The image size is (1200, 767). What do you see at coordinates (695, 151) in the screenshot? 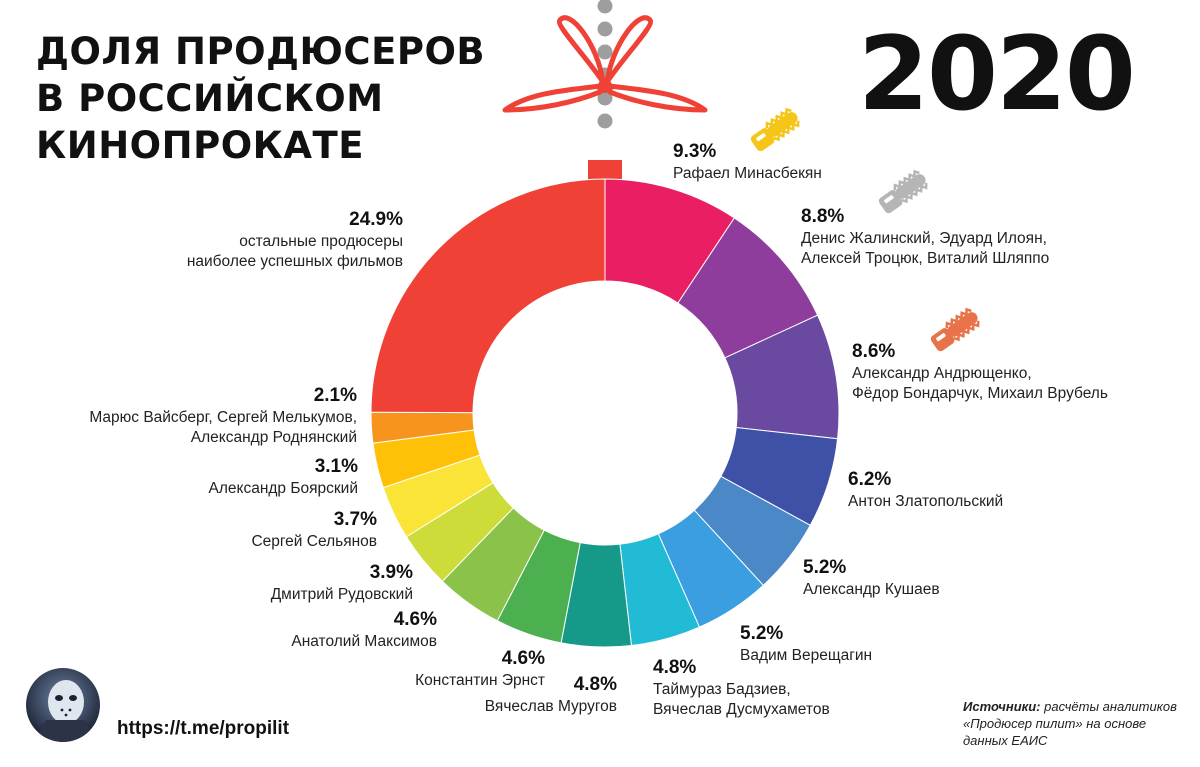
I see `slice-percent: 9.3%` at bounding box center [695, 151].